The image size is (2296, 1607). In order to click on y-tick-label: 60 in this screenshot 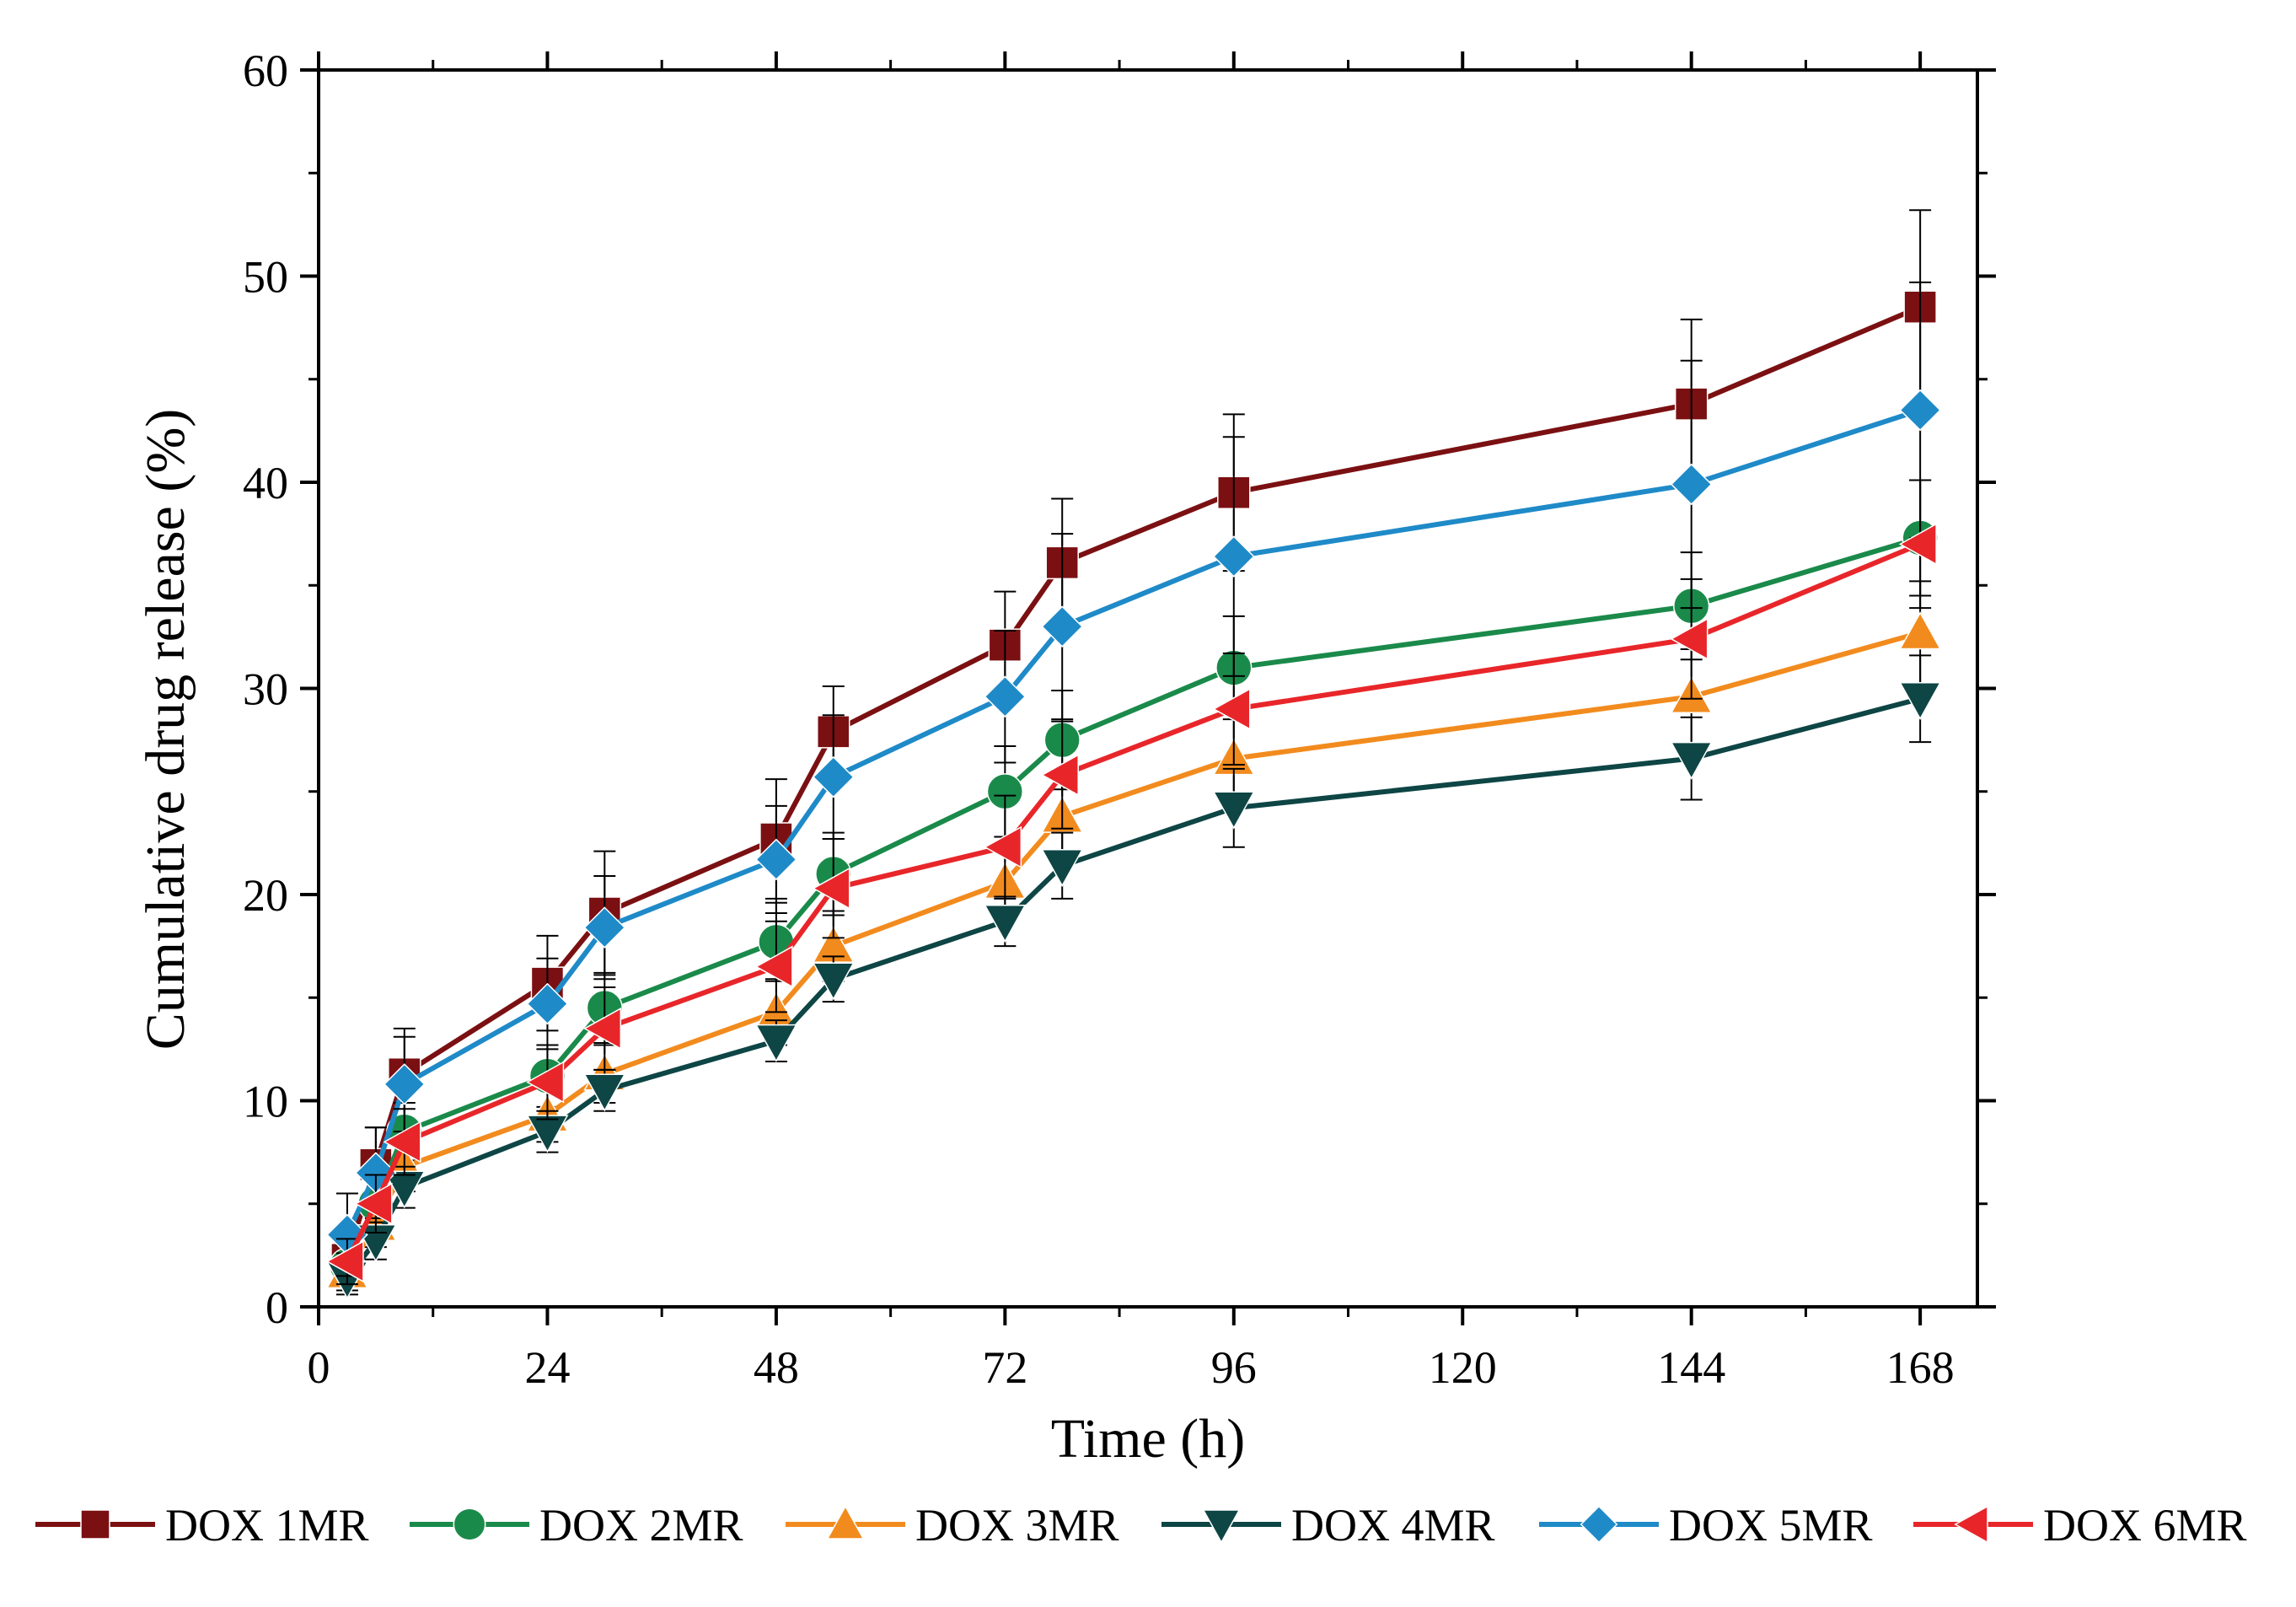, I will do `click(265, 71)`.